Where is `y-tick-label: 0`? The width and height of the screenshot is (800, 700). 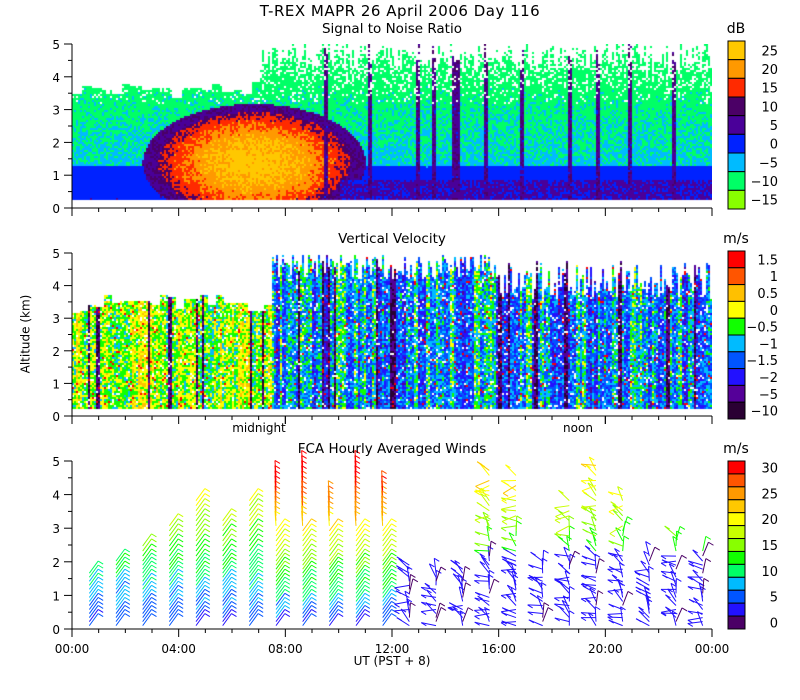
y-tick-label: 0 is located at coordinates (56, 209).